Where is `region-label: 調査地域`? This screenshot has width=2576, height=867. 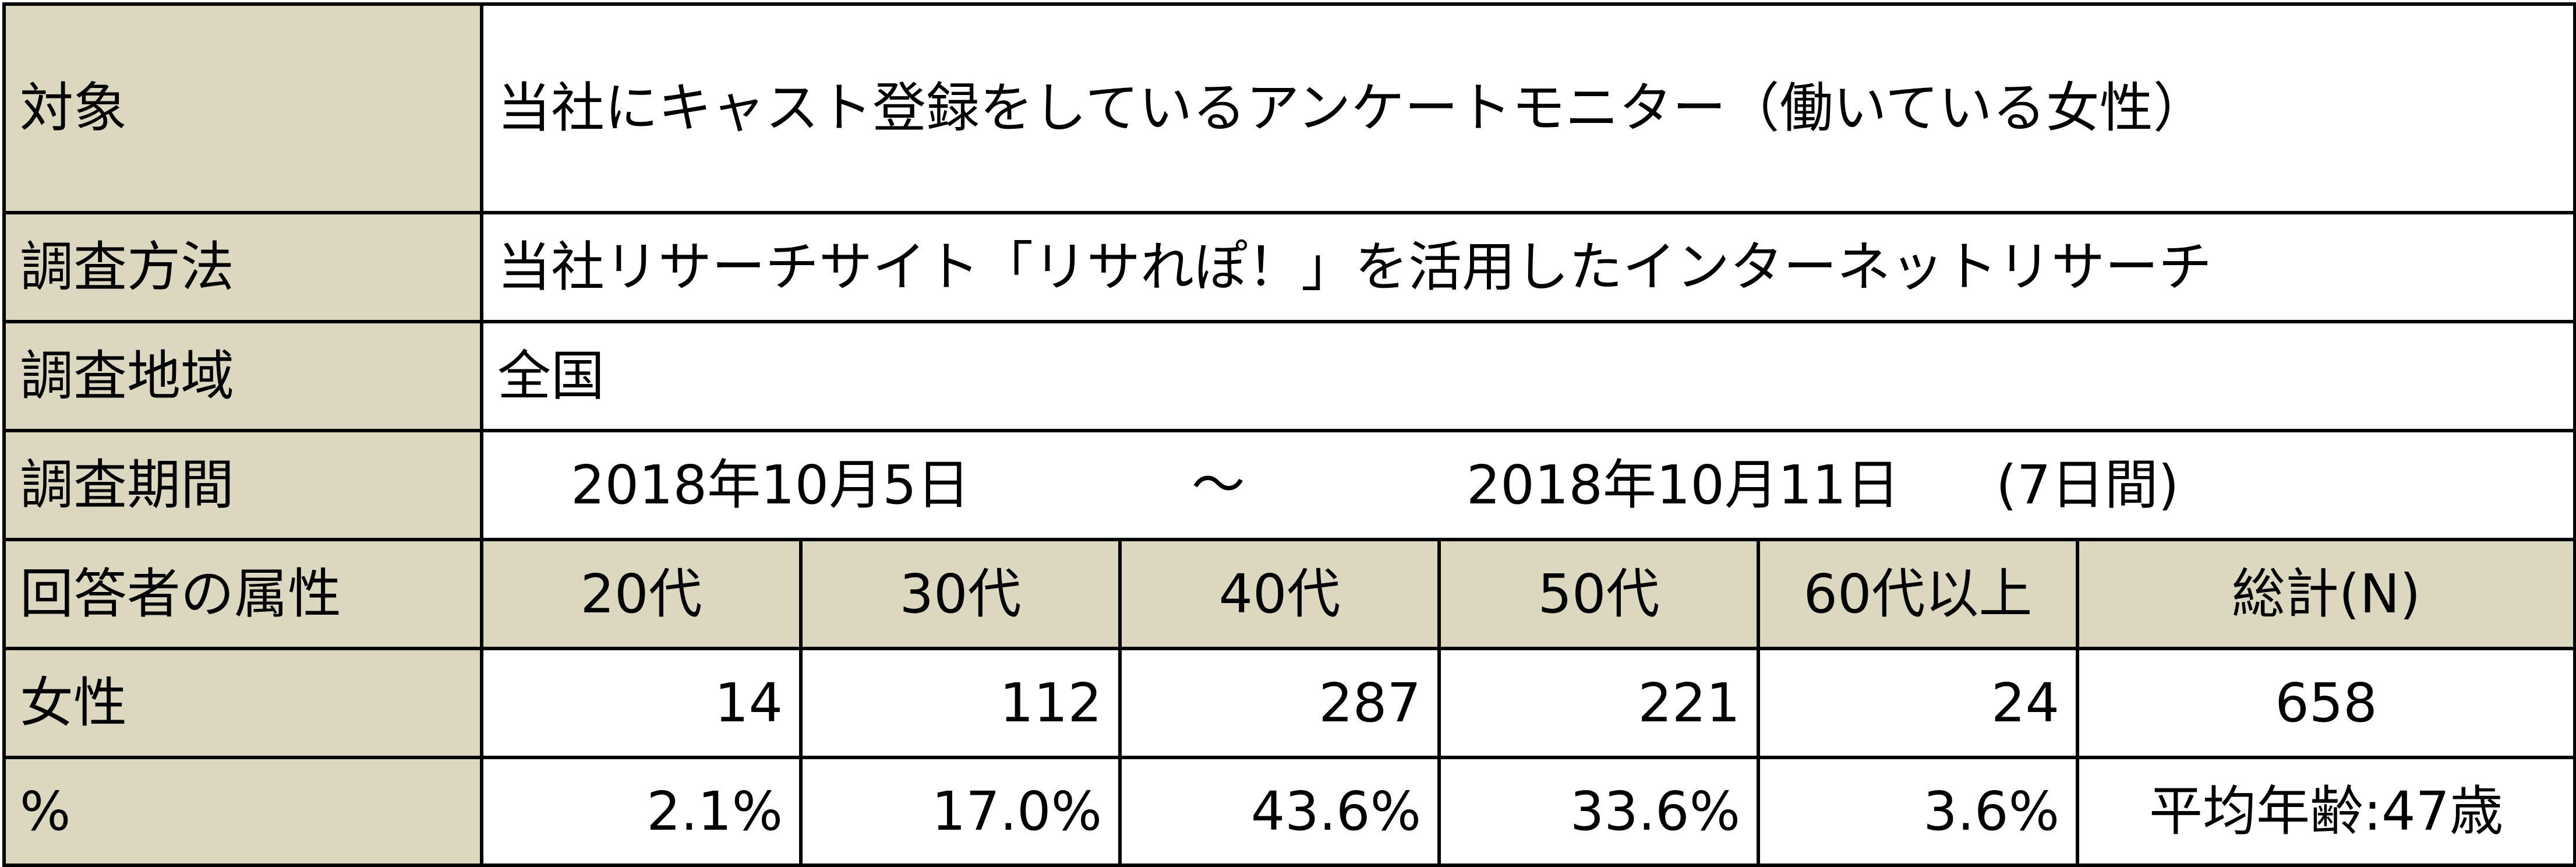 region-label: 調査地域 is located at coordinates (242, 376).